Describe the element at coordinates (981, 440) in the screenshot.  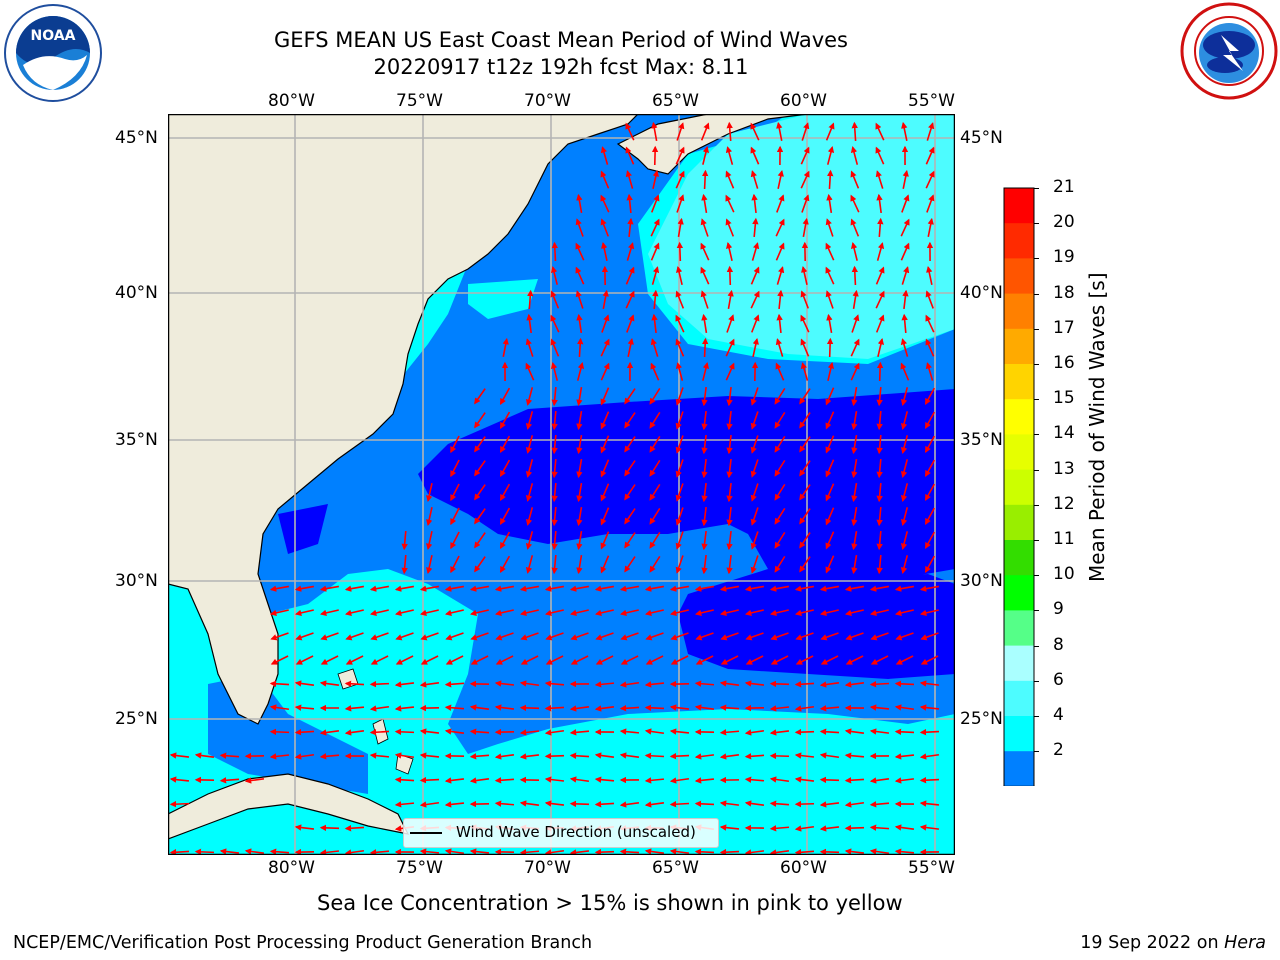
I see `lat-tick-right-35n: 35°N` at that location.